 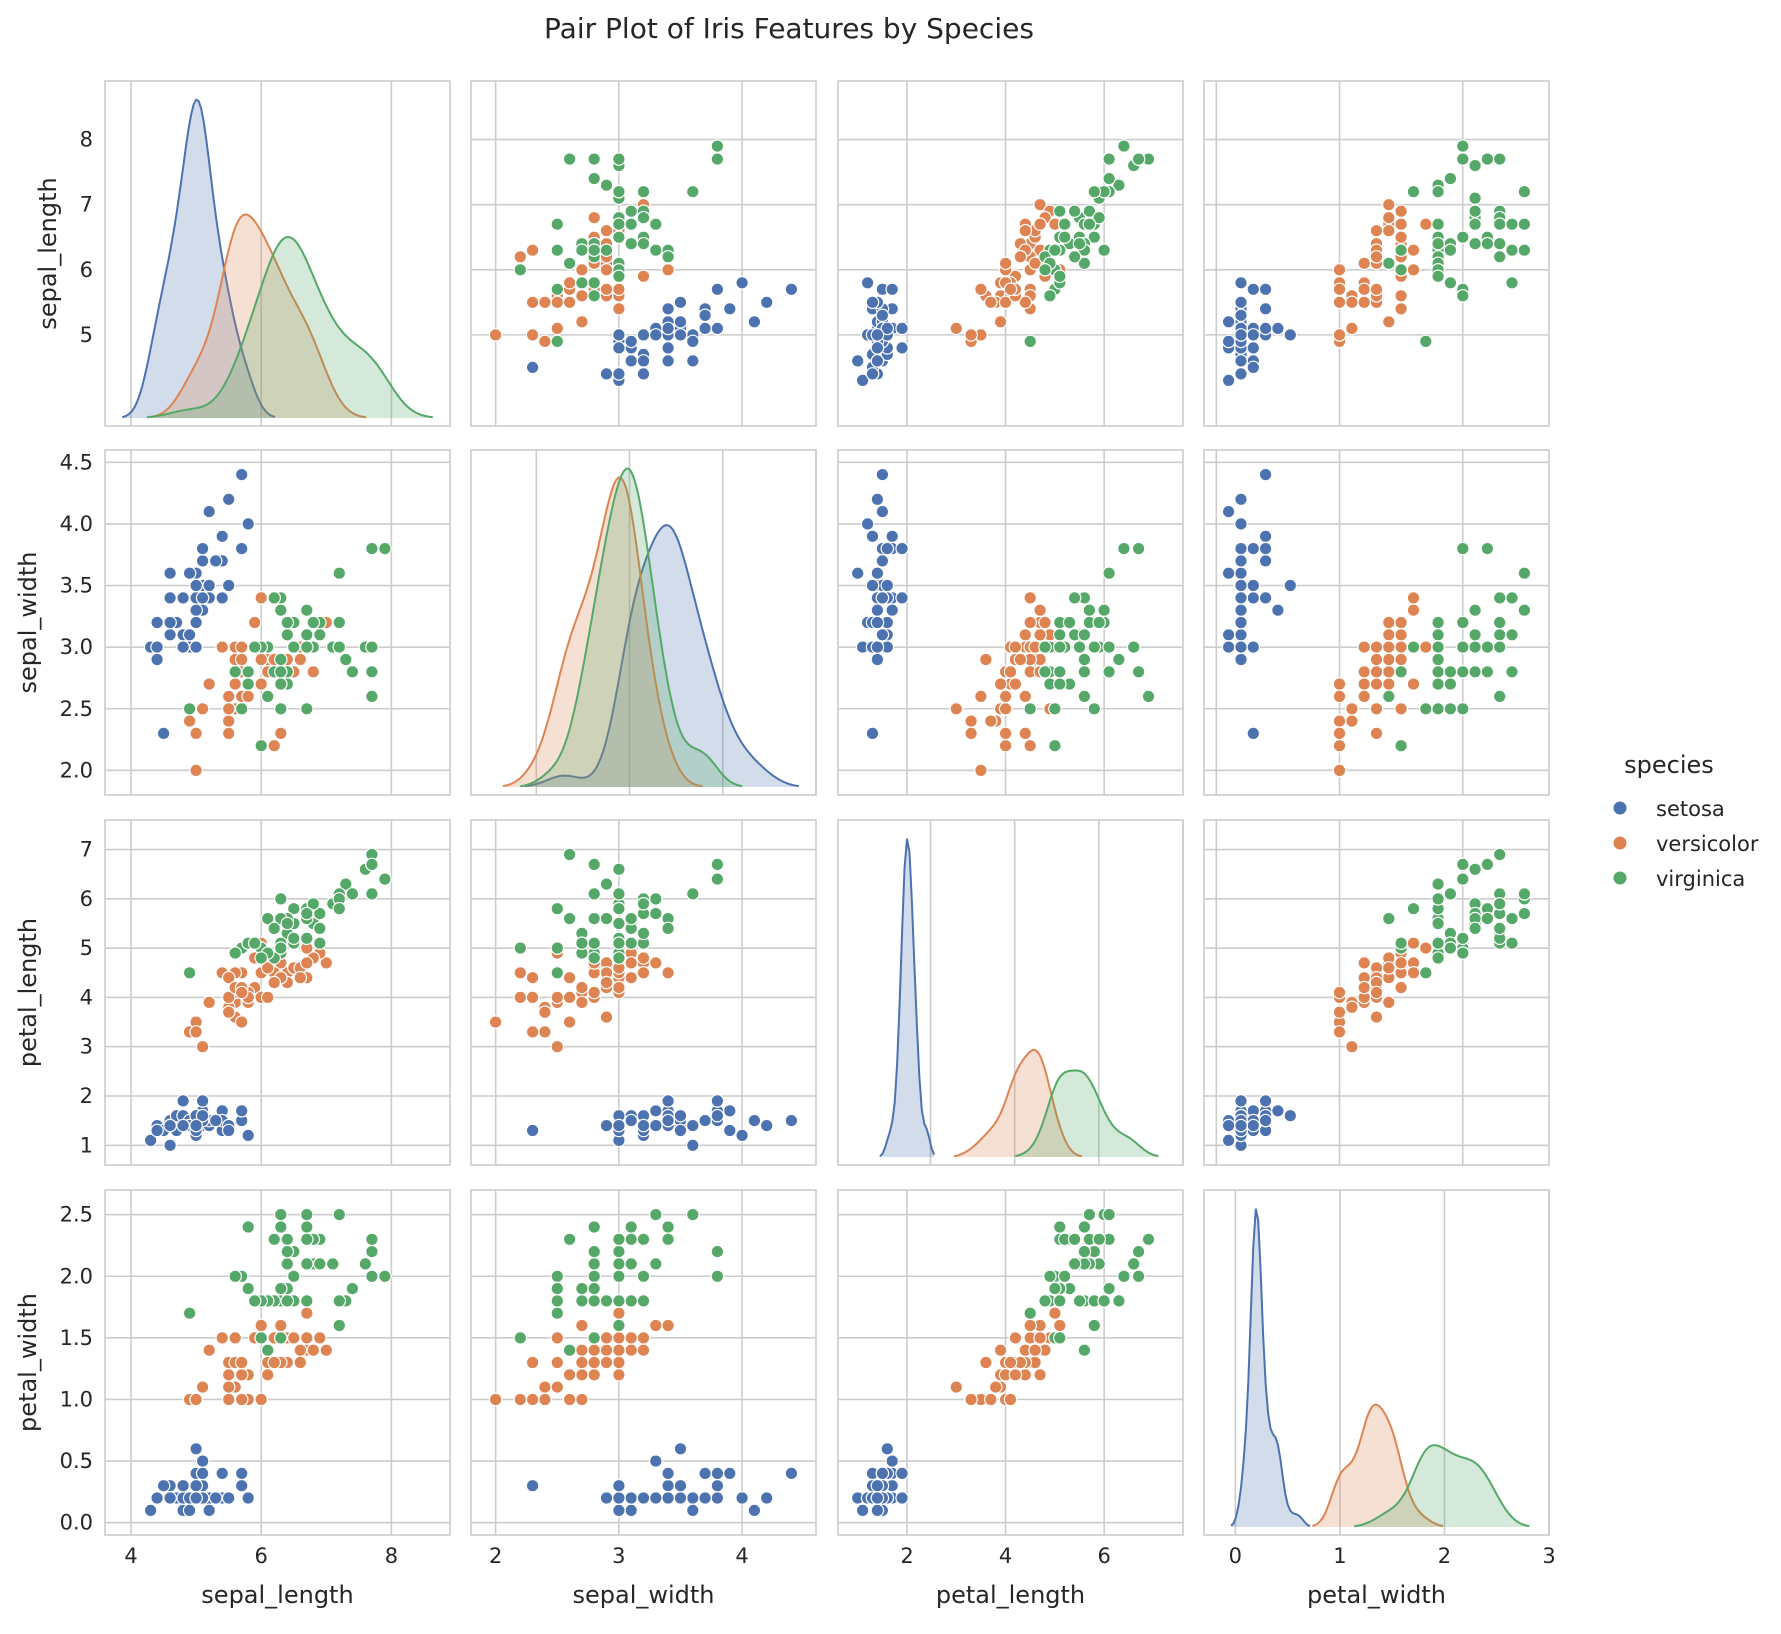 I want to click on panel-petal_length-vs-sepal_length: 1 2 3 4 5 6 7 petal_length, so click(x=232, y=992).